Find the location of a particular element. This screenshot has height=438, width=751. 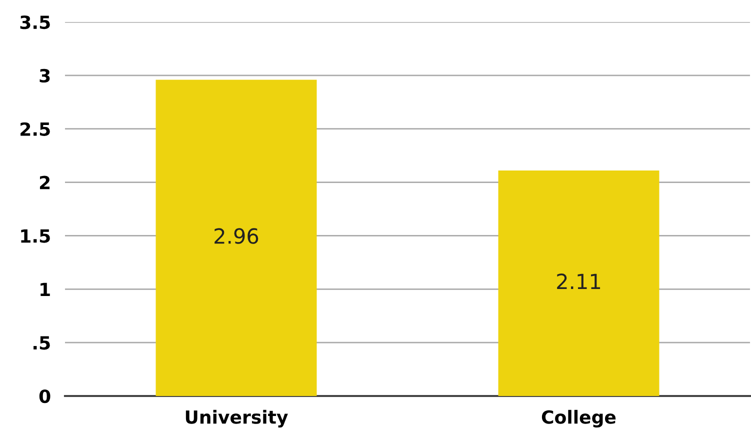

y-tick-label: 0 is located at coordinates (44, 396).